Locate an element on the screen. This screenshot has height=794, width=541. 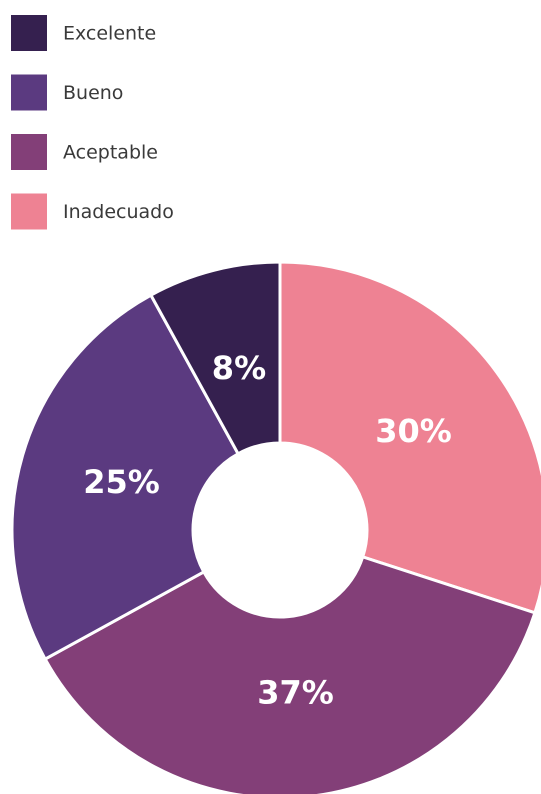
legend-label: Inadecuado is located at coordinates (118, 212).